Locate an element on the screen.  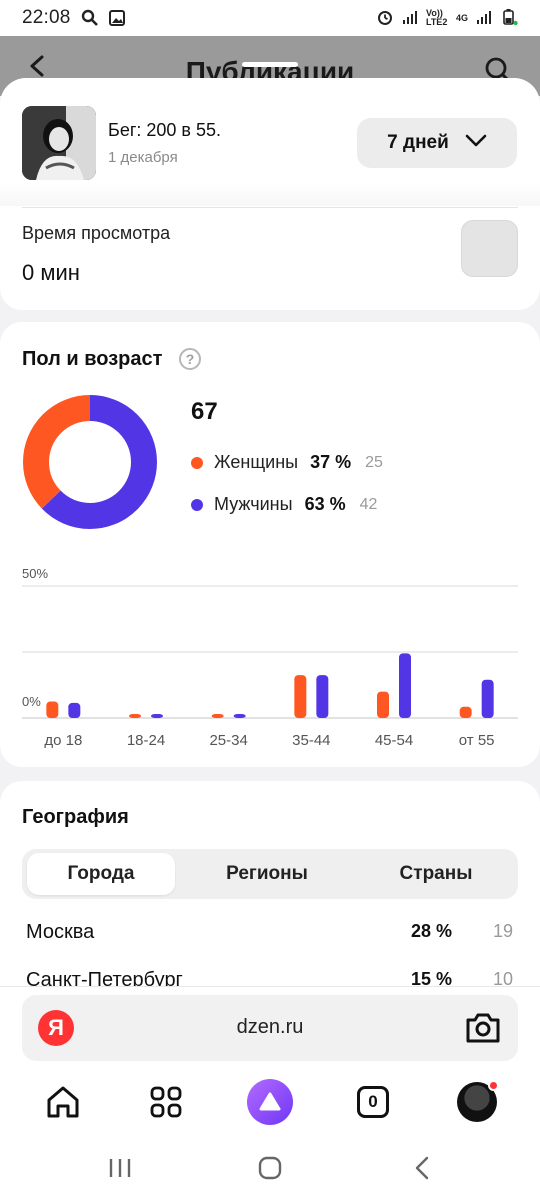
city-percent: 15 % is located at coordinates (431, 978).